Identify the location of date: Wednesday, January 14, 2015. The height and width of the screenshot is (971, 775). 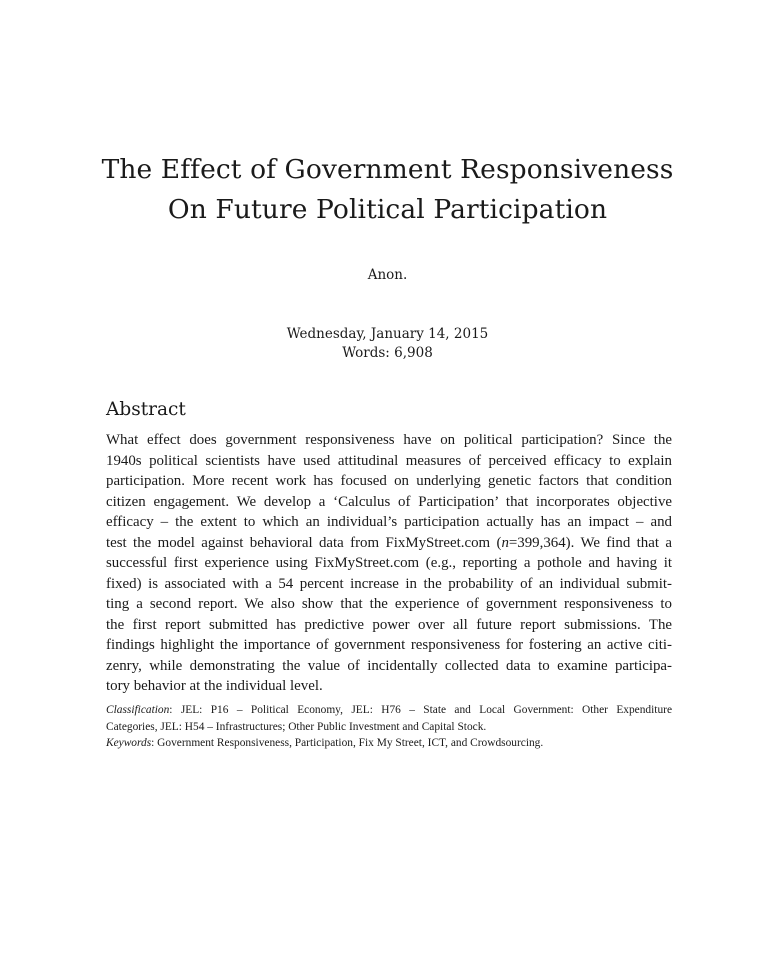
(387, 334).